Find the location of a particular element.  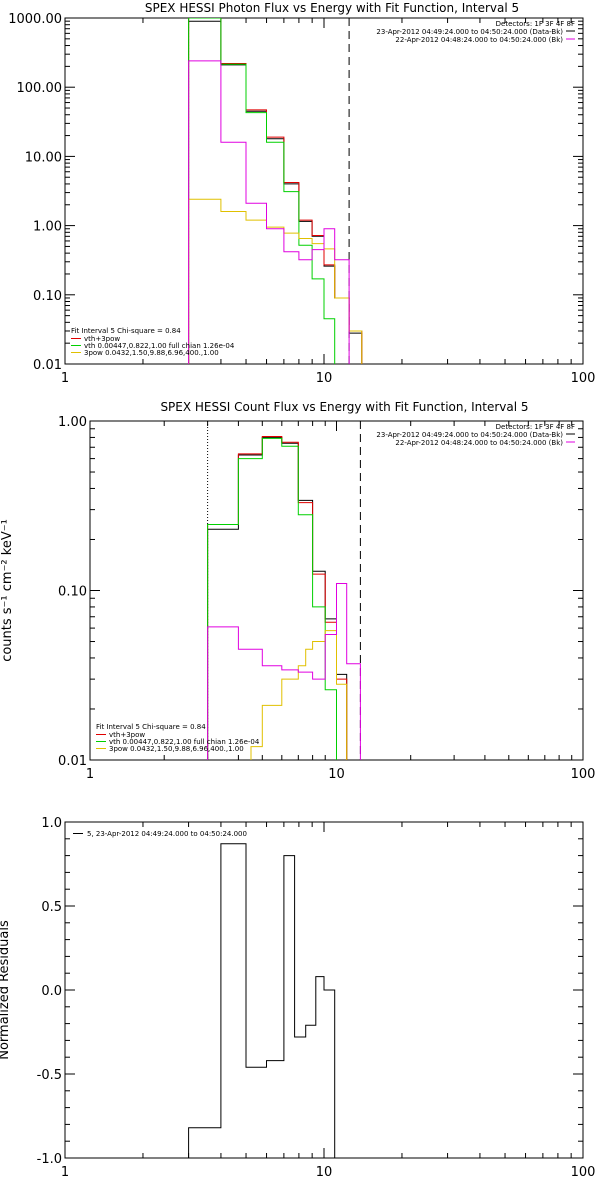

y-tick-label: 0.0 is located at coordinates (51, 991).